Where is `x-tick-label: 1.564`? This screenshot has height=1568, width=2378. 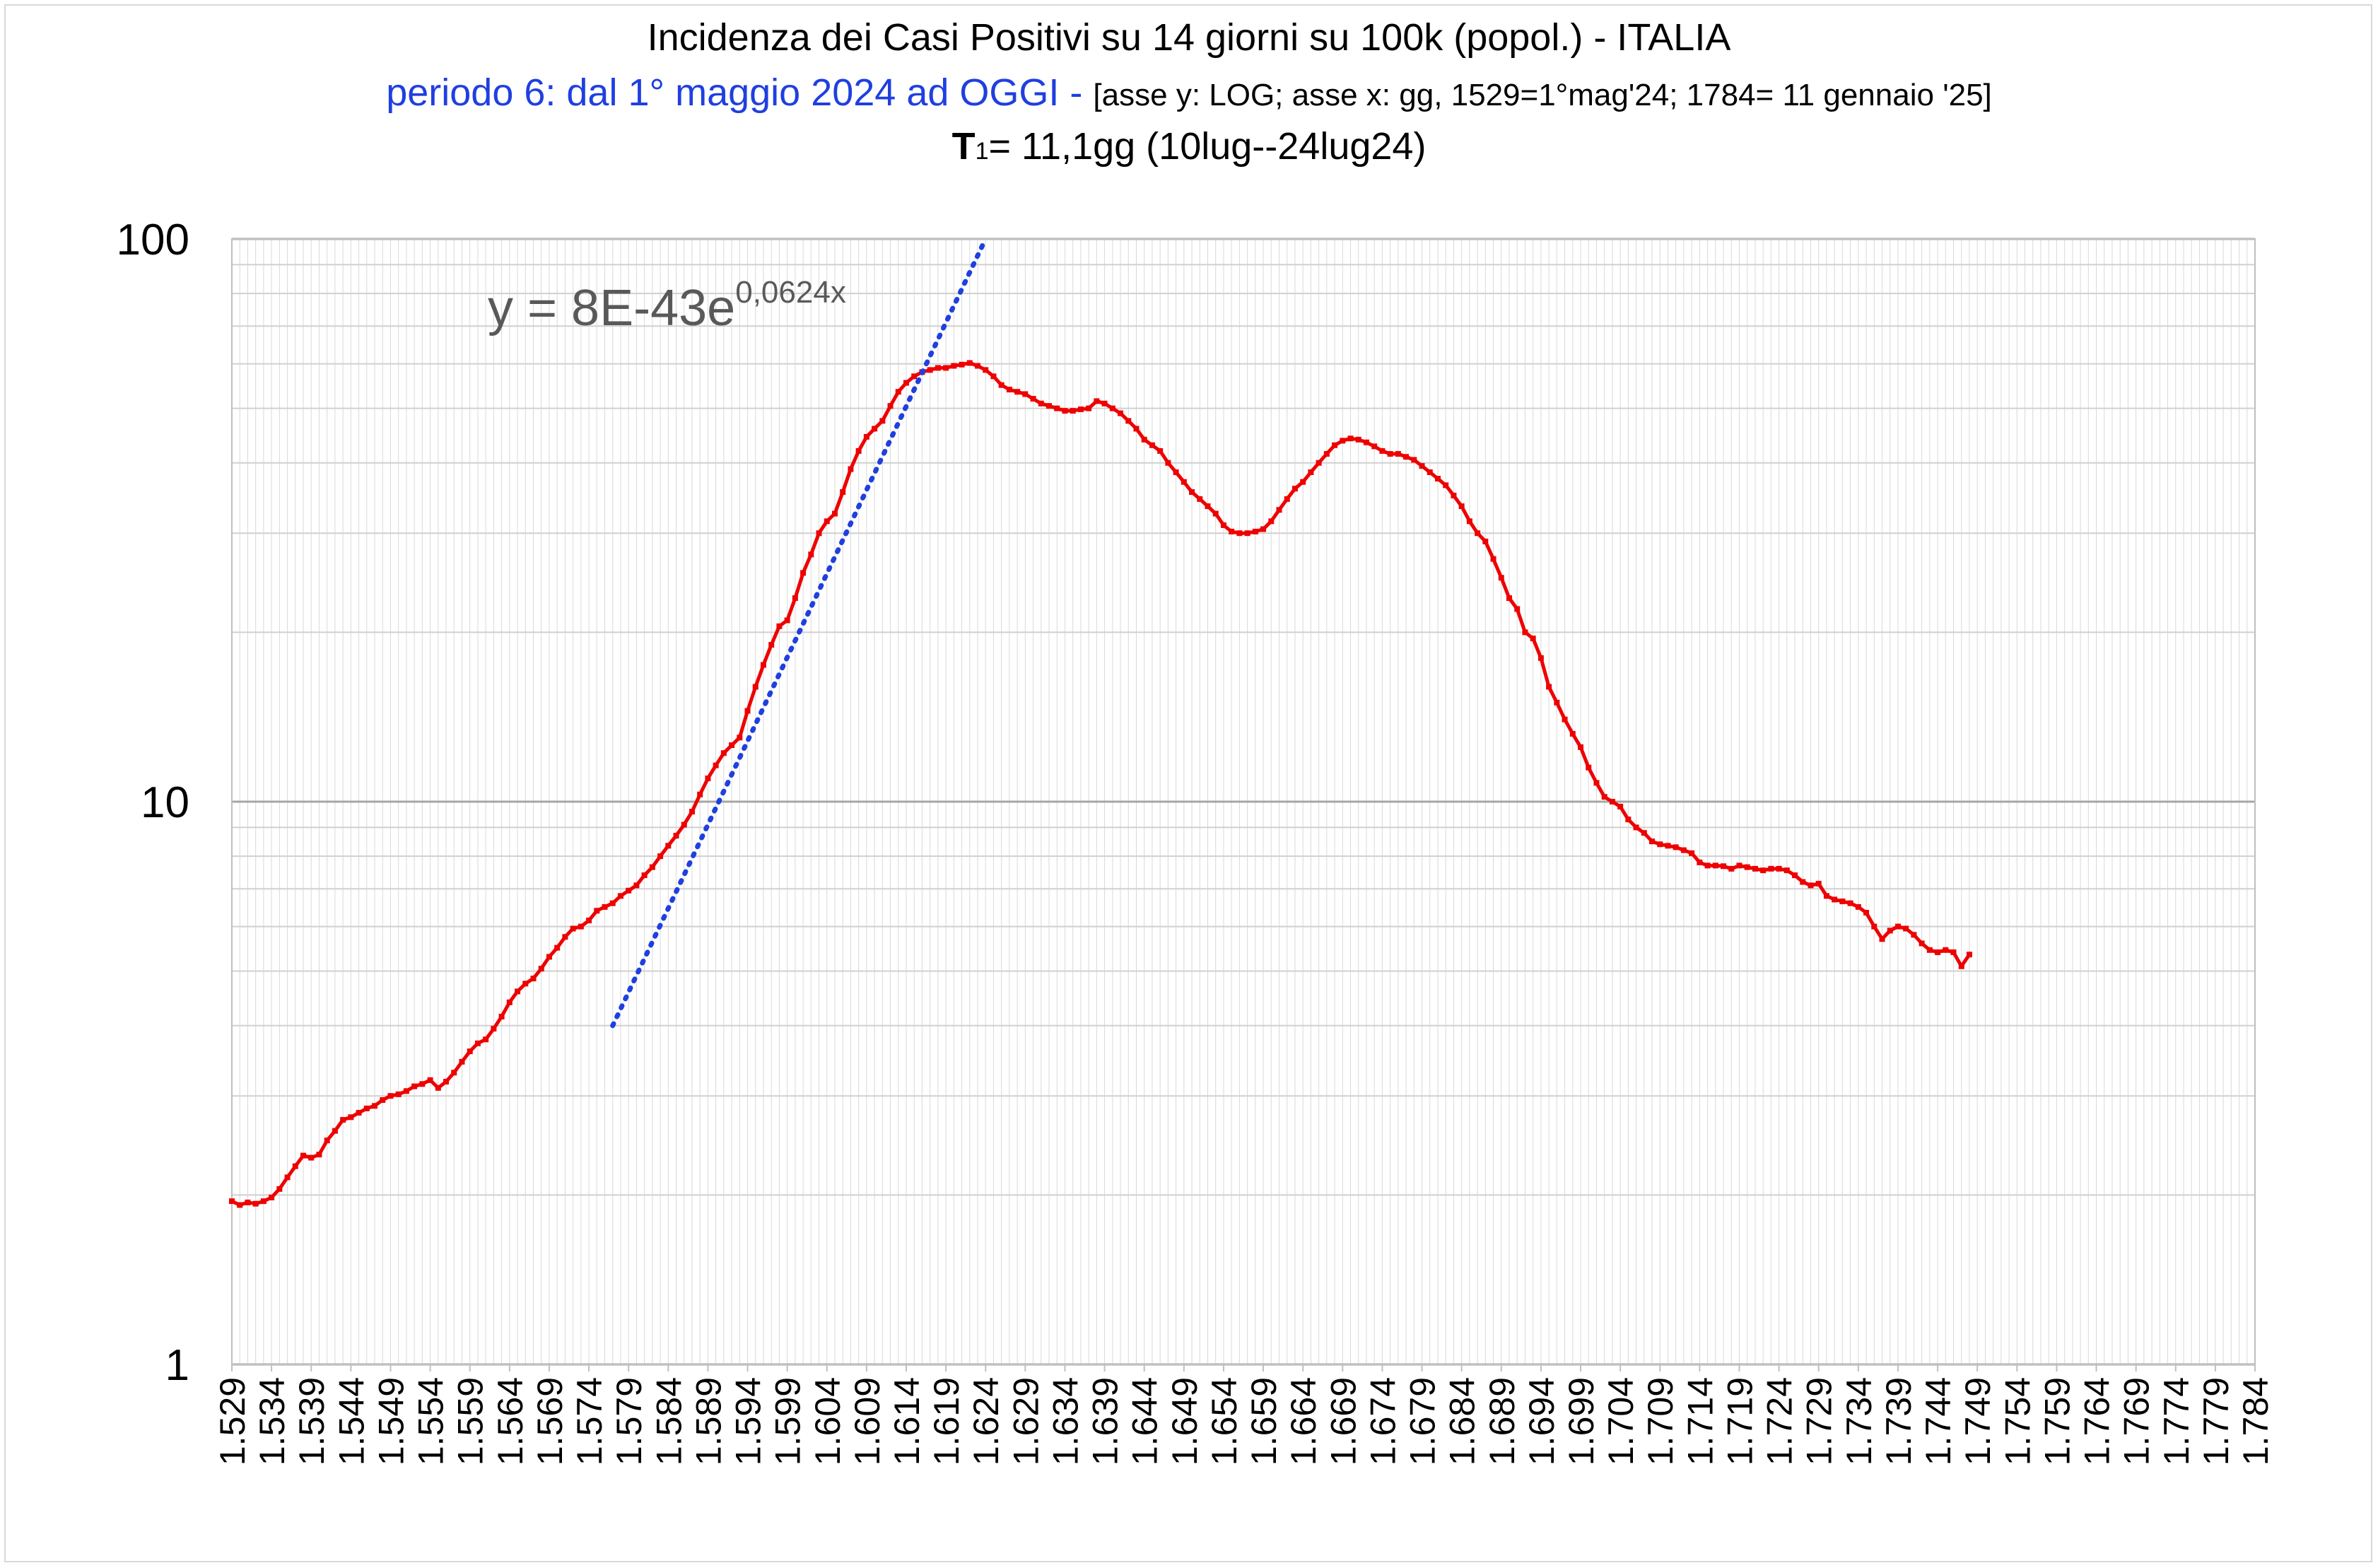 x-tick-label: 1.564 is located at coordinates (510, 1421).